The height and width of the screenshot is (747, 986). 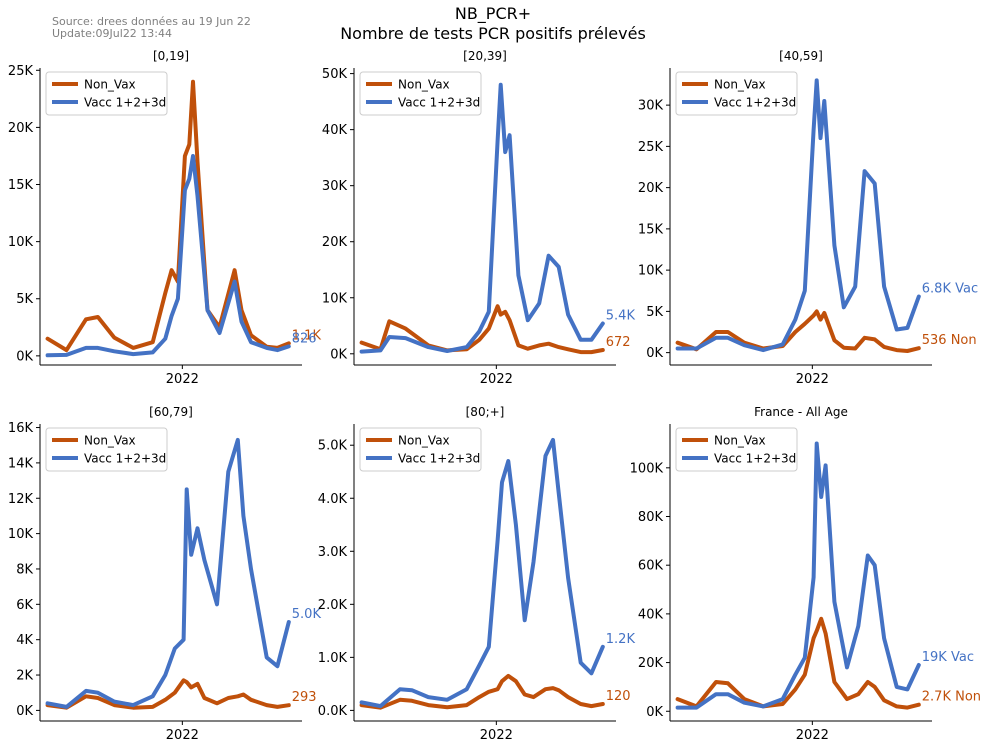 I want to click on y-tick-label: 40K, so click(x=651, y=614).